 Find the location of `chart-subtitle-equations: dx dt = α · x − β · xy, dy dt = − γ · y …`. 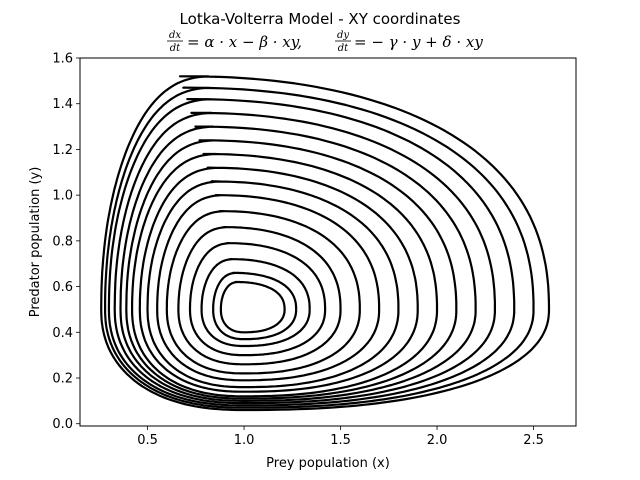

chart-subtitle-equations: dx dt = α · x − β · xy, dy dt = − γ · y … is located at coordinates (325, 42).